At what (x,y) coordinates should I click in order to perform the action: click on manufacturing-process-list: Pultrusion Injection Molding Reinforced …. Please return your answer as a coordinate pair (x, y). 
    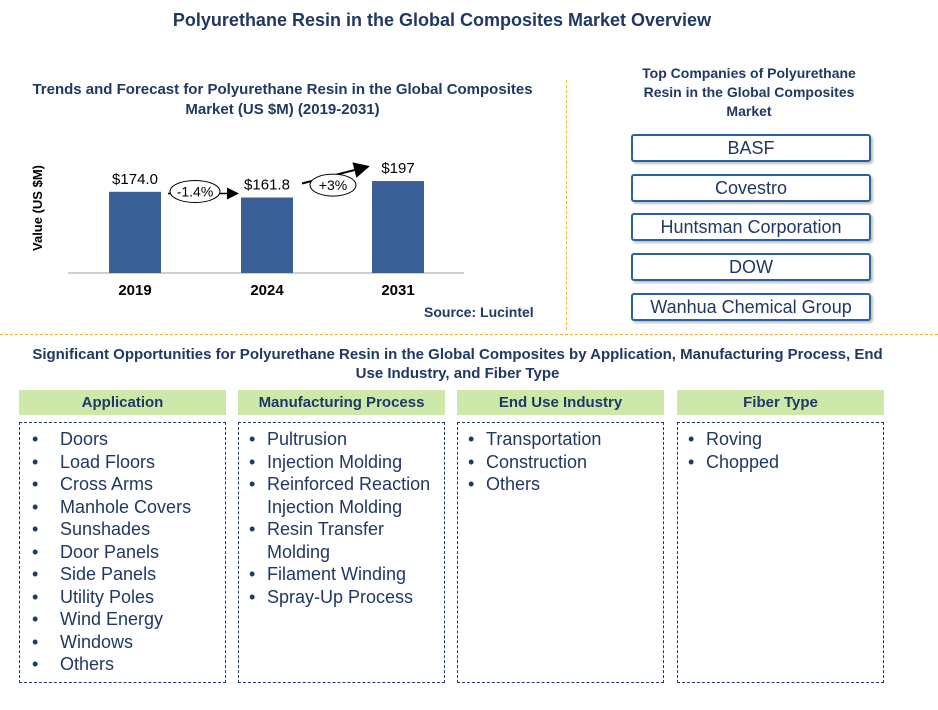
    Looking at the image, I should click on (341, 515).